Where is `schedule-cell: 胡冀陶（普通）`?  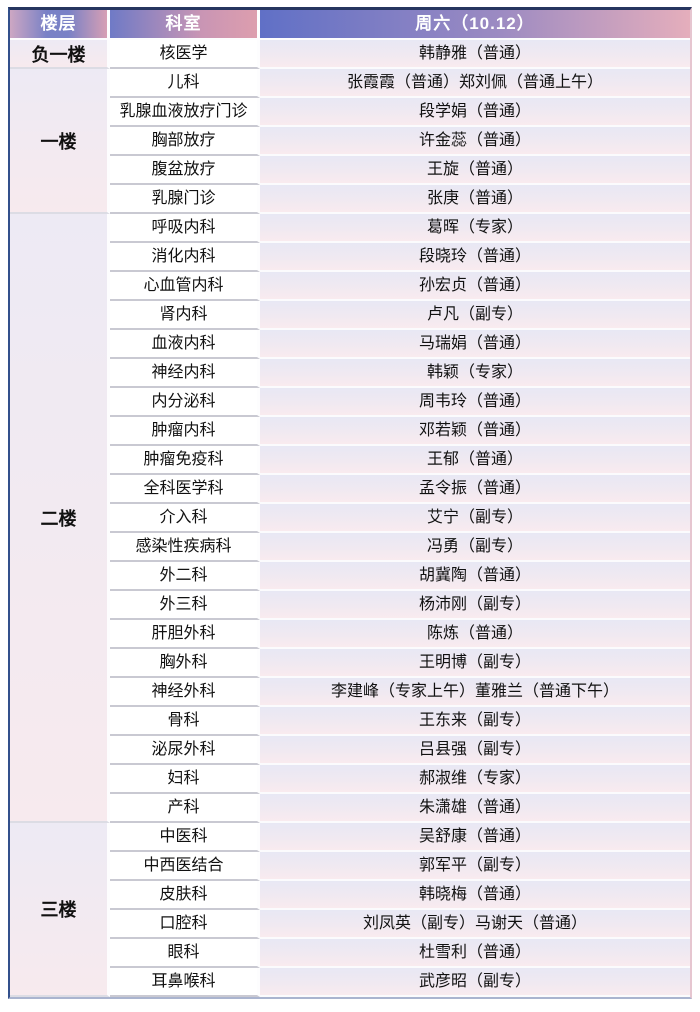
schedule-cell: 胡冀陶（普通） is located at coordinates (475, 576).